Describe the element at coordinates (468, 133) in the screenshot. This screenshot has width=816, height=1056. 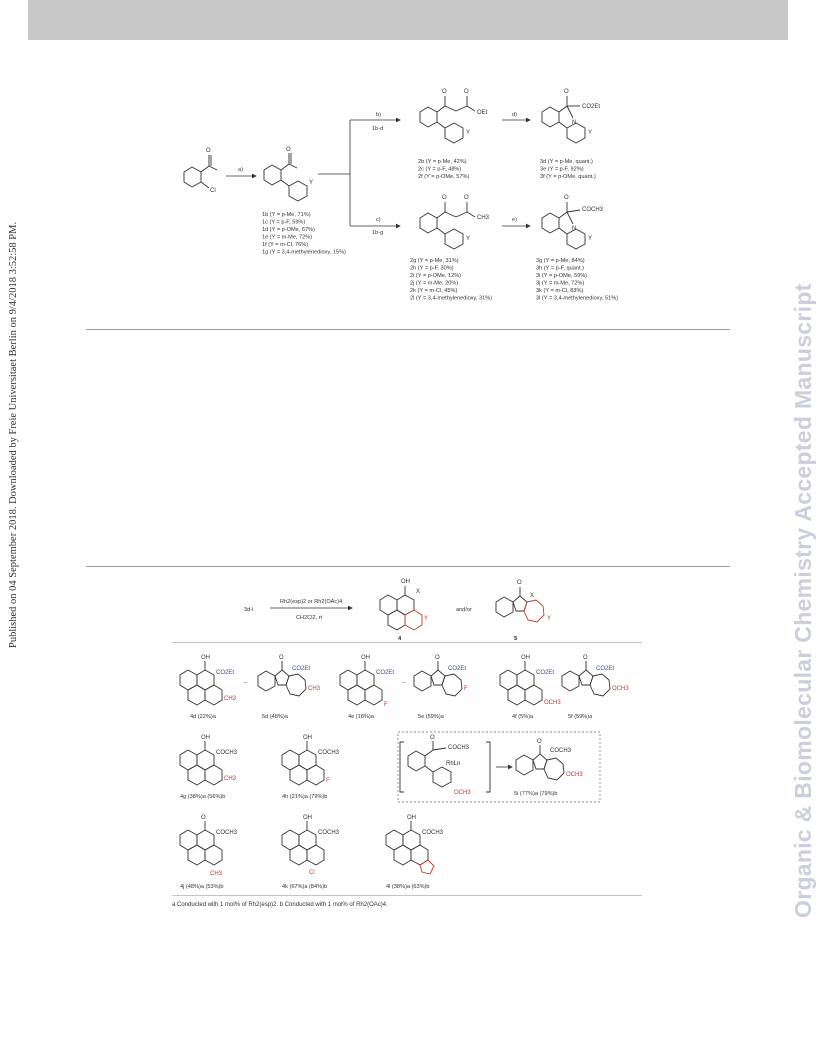
I see `c2b-y: Y` at that location.